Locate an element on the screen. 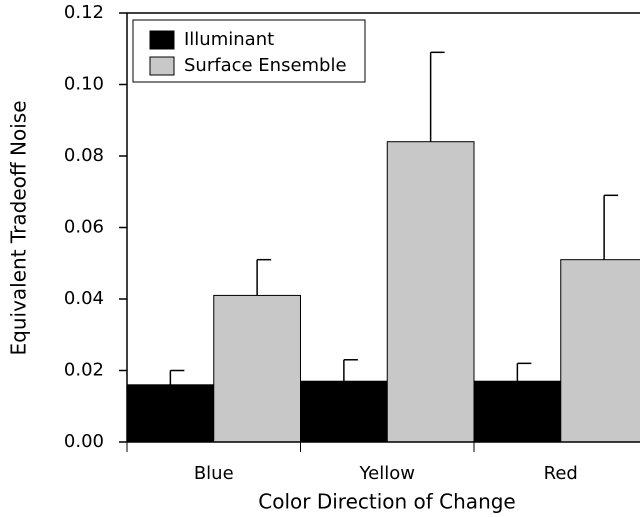  x-tick-label: Yellow is located at coordinates (387, 473).